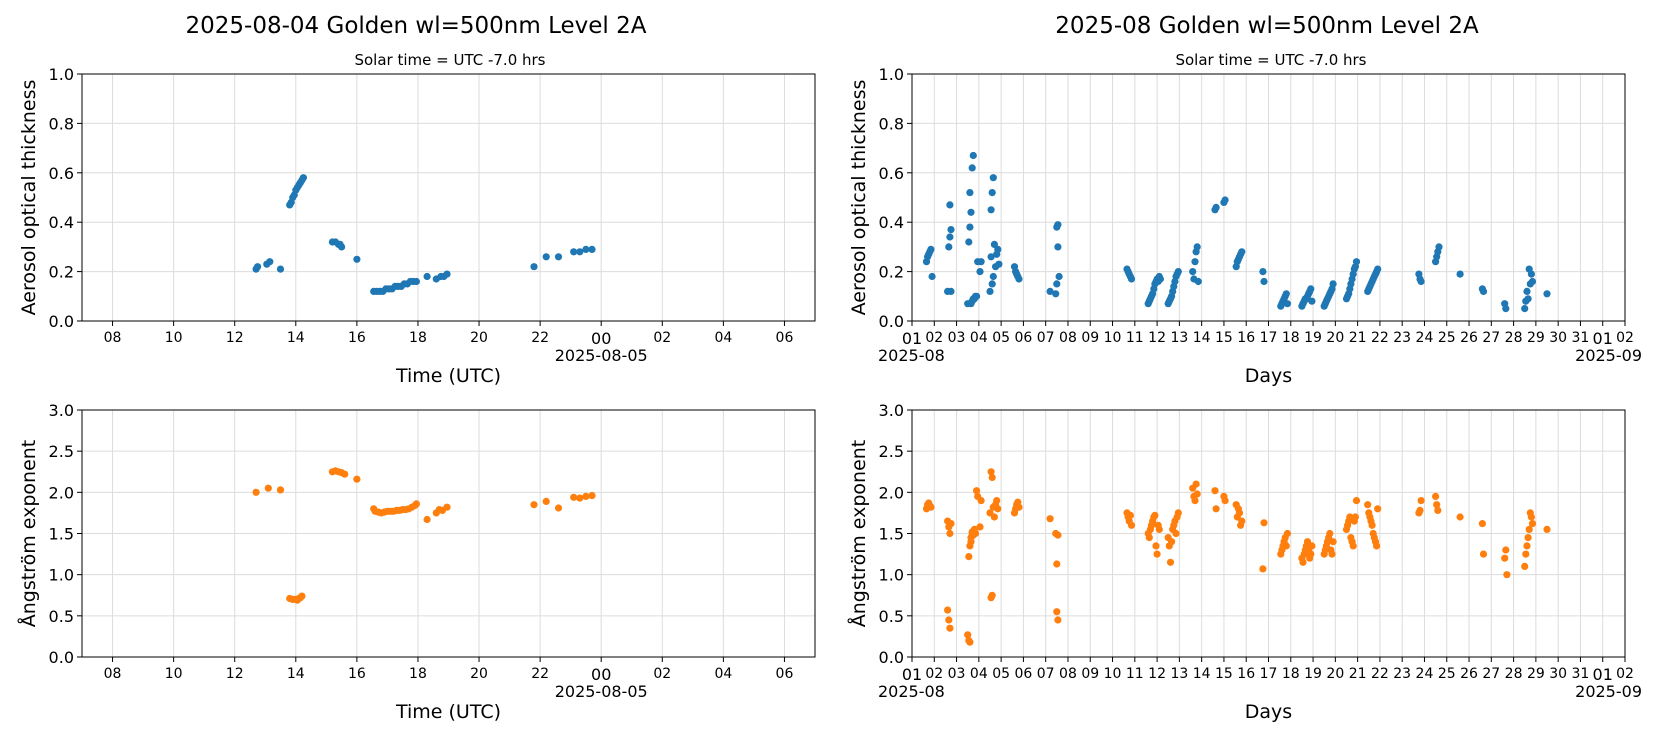  What do you see at coordinates (1425, 674) in the screenshot?
I see `x-tick-label: 24` at bounding box center [1425, 674].